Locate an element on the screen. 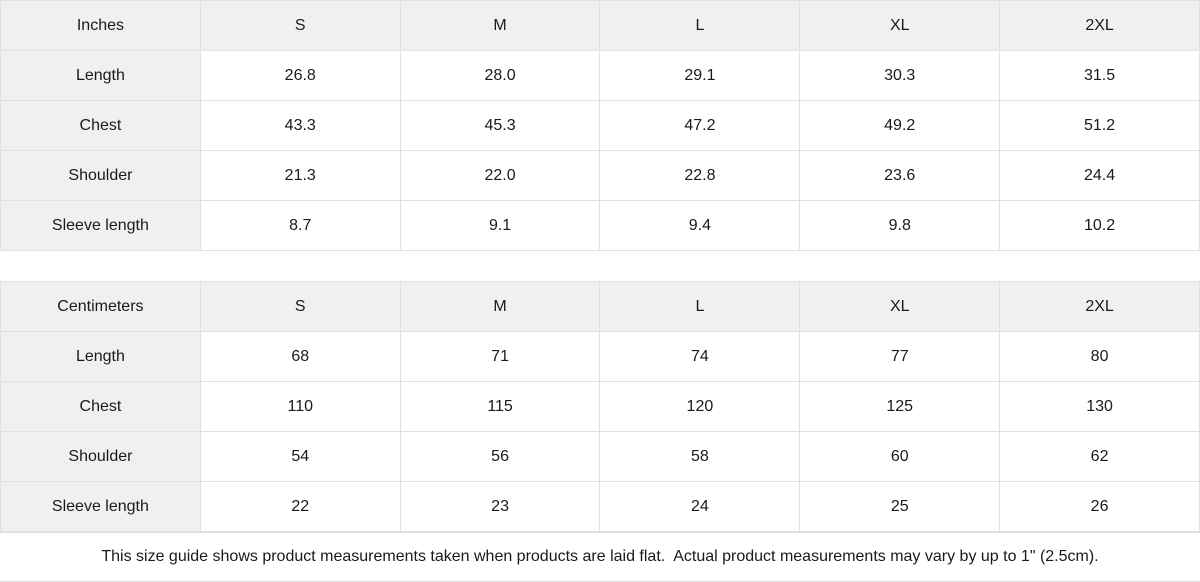 Image resolution: width=1200 pixels, height=582 pixels. measurement-cell: 22.0 is located at coordinates (500, 175).